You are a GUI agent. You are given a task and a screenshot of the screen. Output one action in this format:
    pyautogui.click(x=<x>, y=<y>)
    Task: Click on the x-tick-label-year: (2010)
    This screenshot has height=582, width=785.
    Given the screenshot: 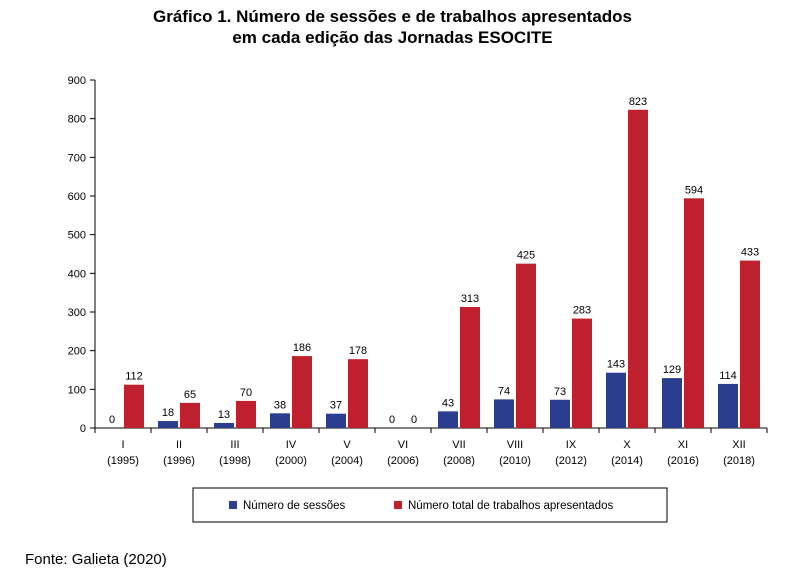 What is the action you would take?
    pyautogui.click(x=515, y=461)
    